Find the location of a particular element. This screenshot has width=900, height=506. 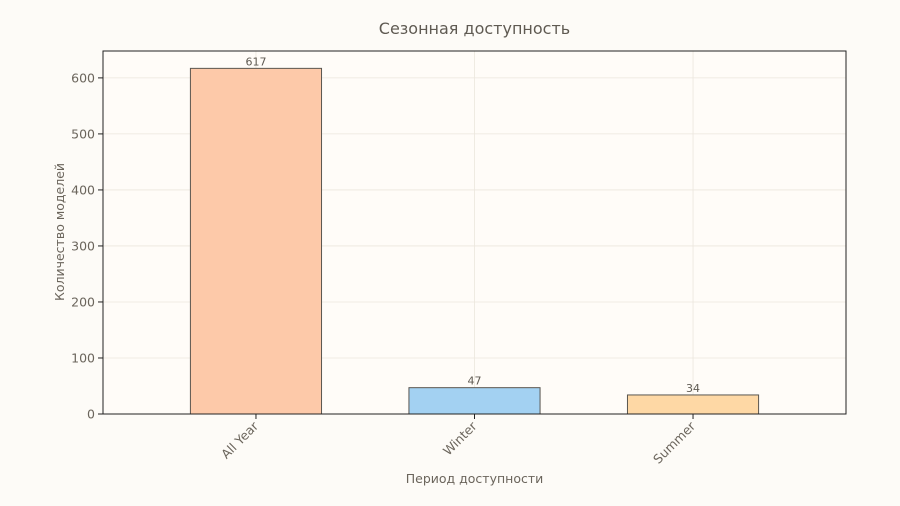

y-tick-label: 100 is located at coordinates (83, 357).